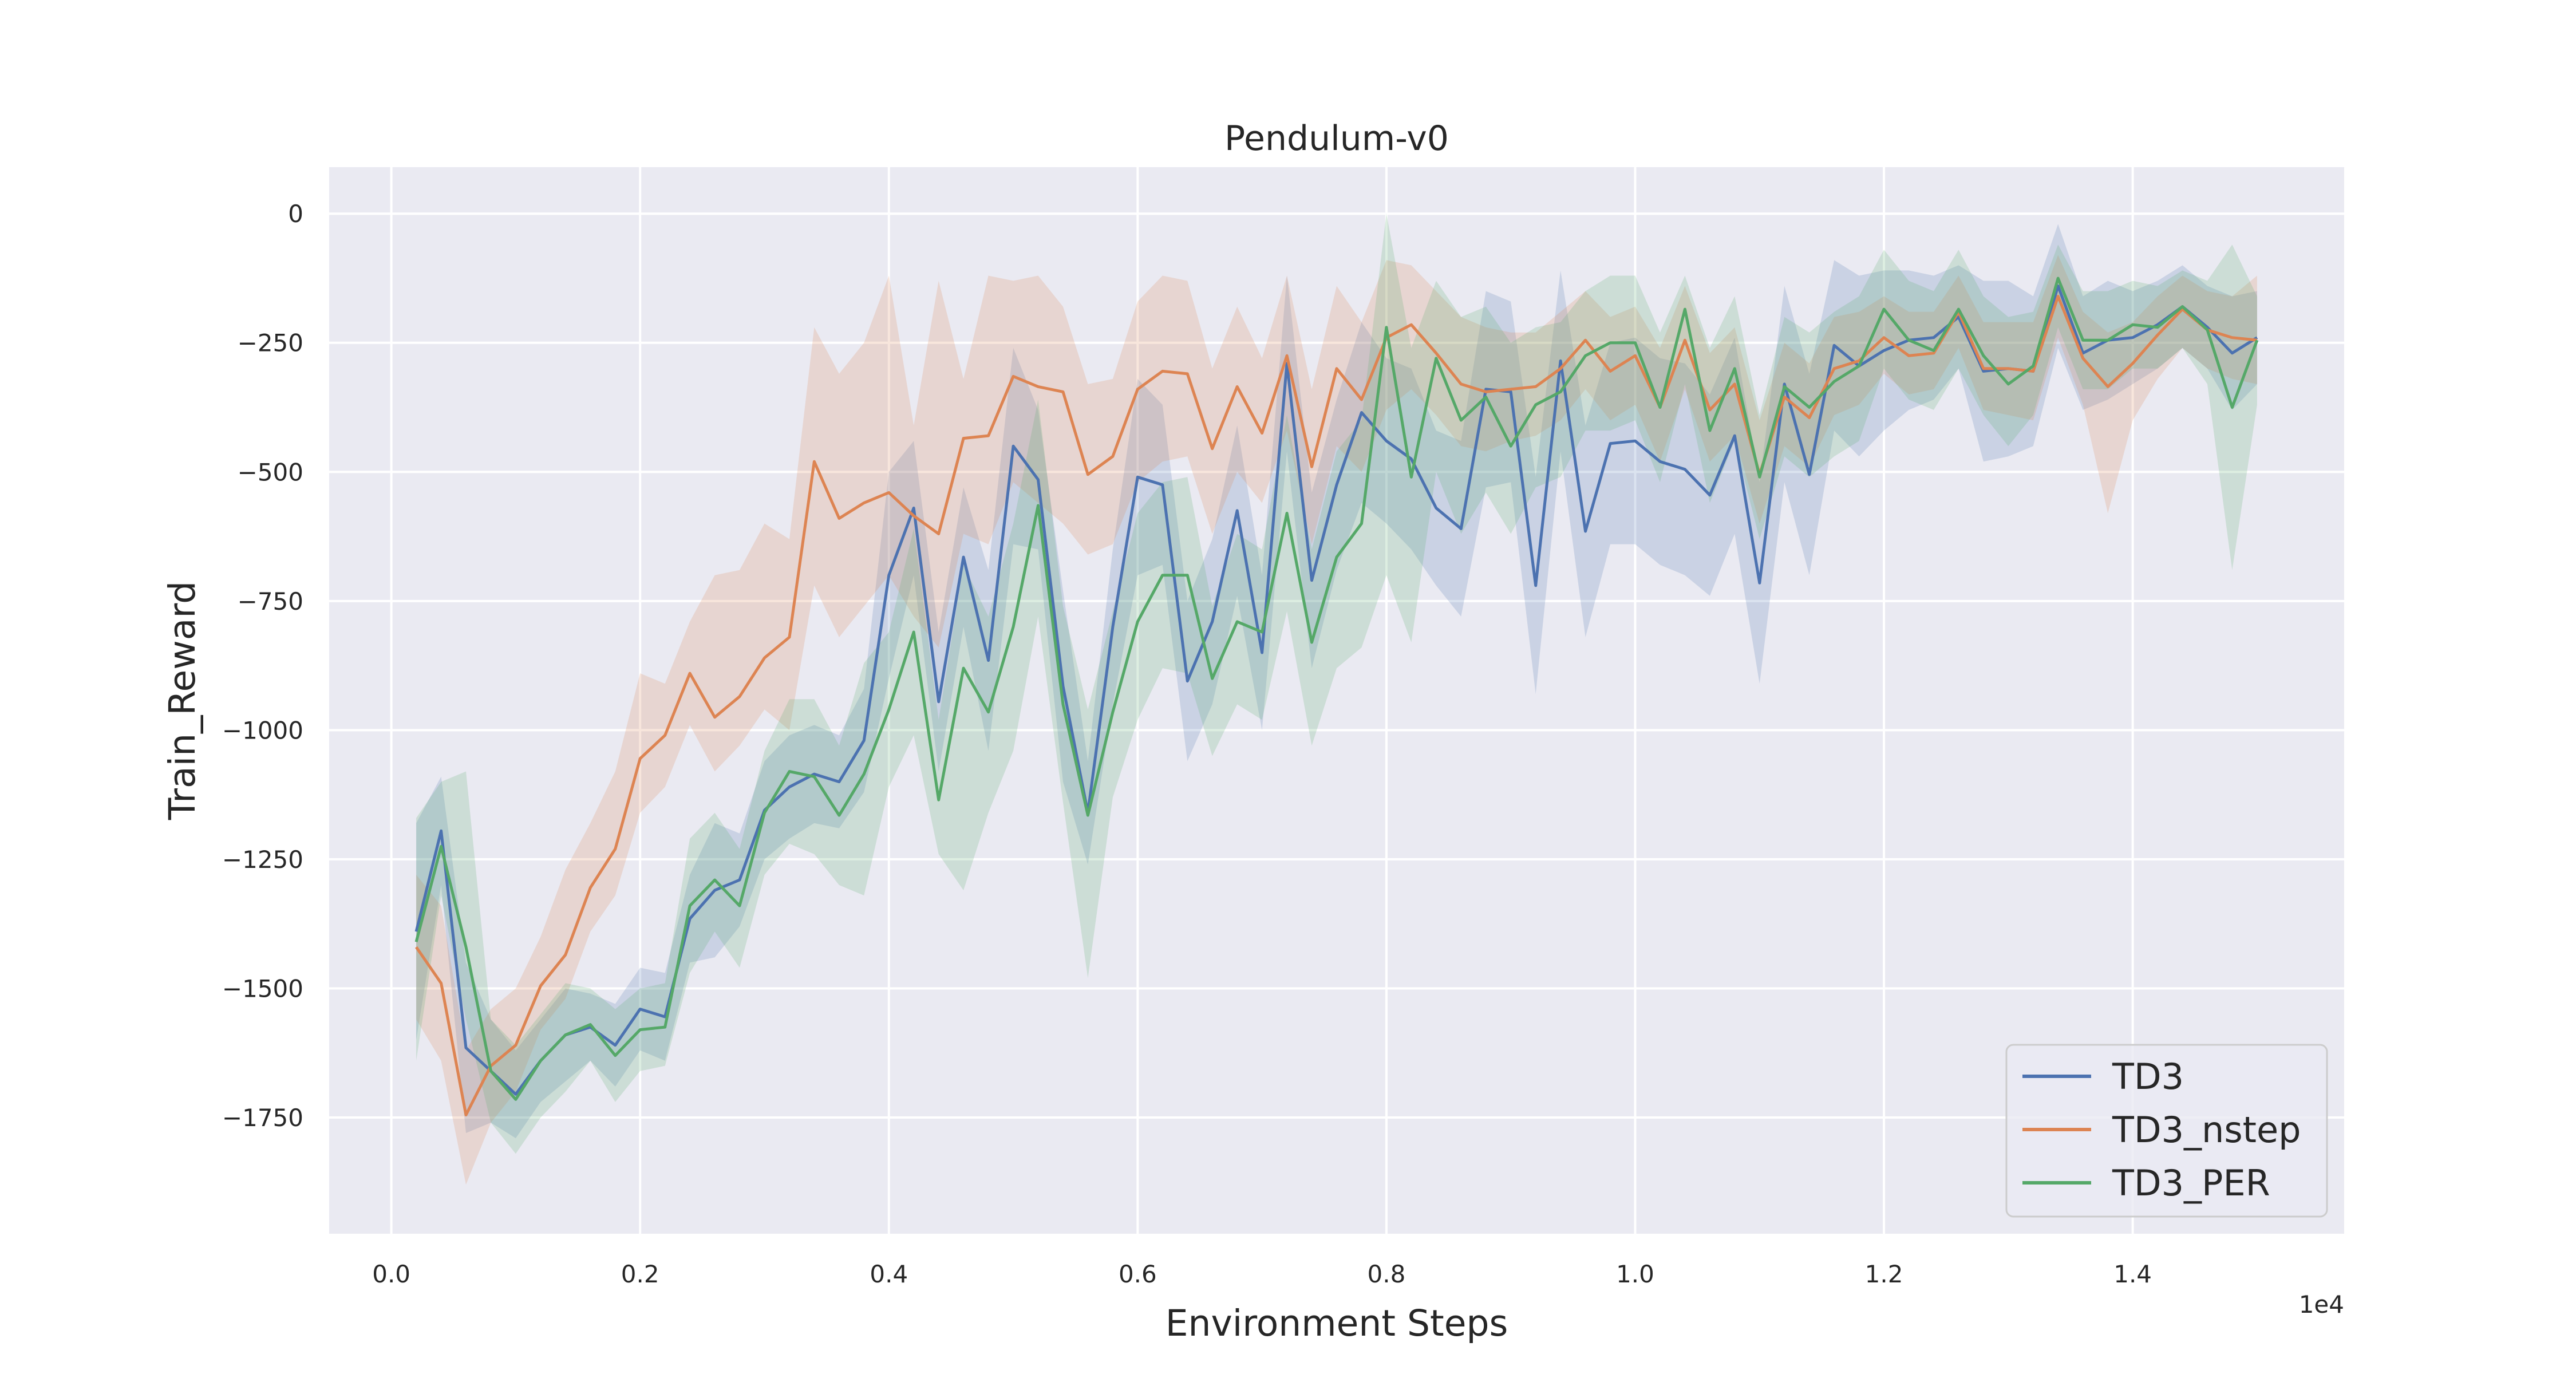 The width and height of the screenshot is (2576, 1374). I want to click on y-tick-label: −750, so click(270, 601).